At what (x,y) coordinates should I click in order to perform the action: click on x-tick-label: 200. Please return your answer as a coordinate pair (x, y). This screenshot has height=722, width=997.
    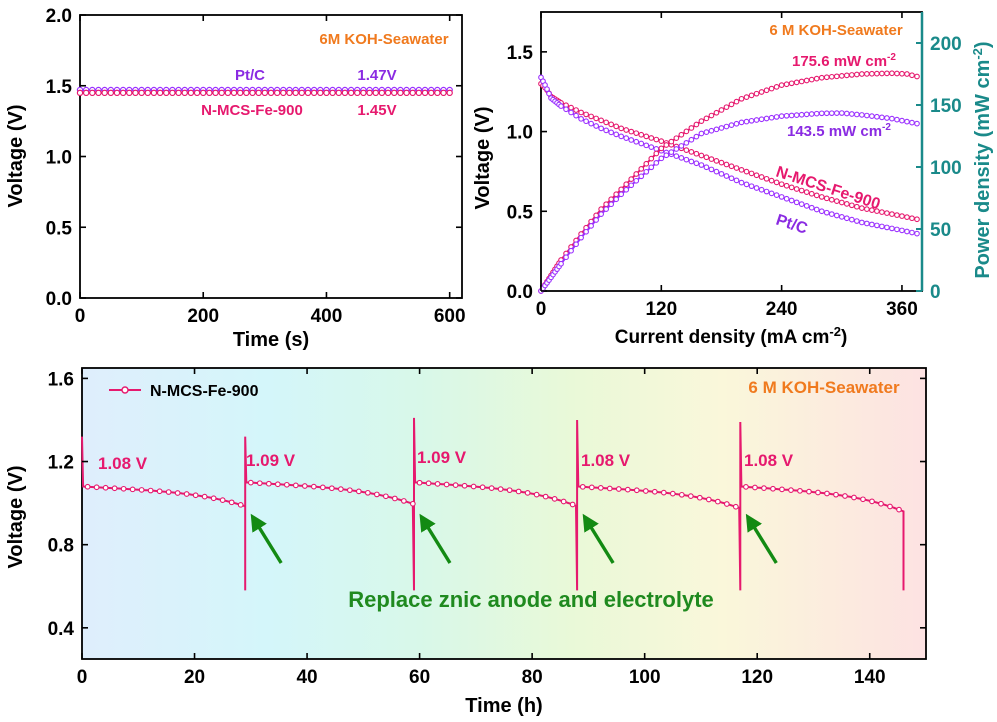
    Looking at the image, I should click on (203, 316).